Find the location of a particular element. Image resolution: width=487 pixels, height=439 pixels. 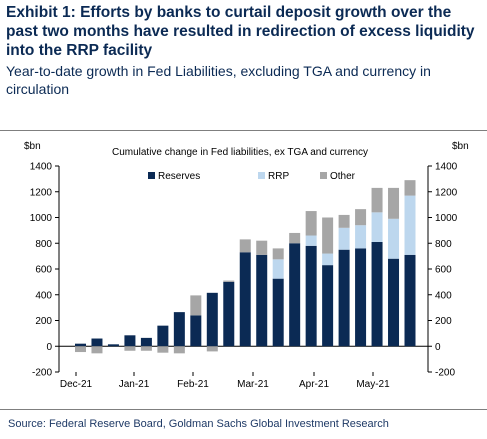

x-tick-label: May-21 is located at coordinates (373, 384).